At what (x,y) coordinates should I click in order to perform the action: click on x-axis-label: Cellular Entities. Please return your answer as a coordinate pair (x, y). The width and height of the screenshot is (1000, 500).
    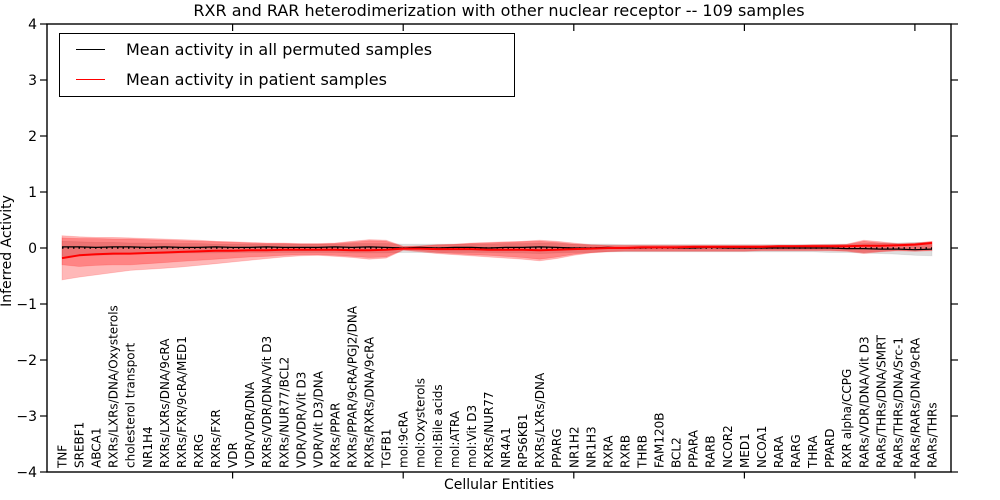
    Looking at the image, I should click on (499, 485).